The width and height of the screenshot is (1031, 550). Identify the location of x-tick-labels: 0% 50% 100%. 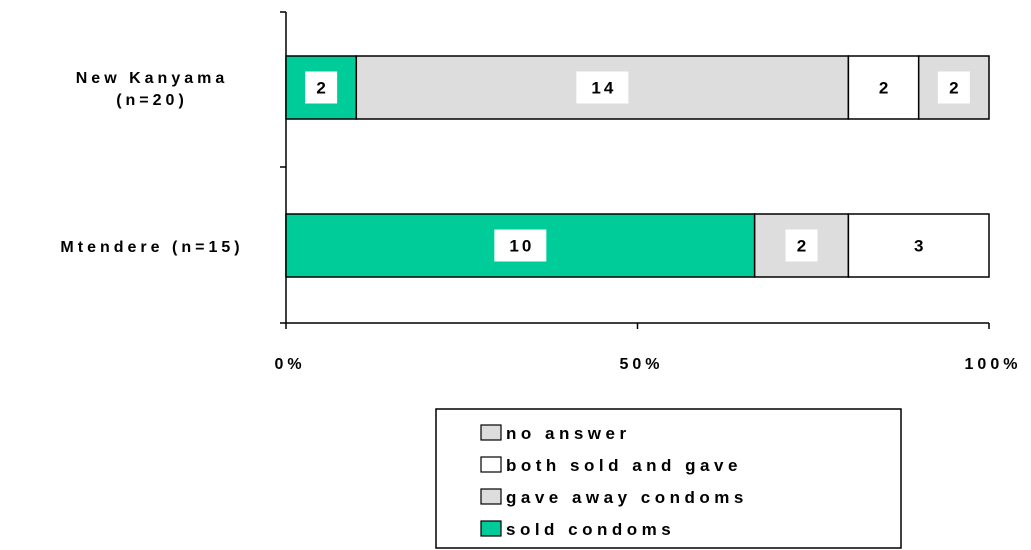
(648, 364).